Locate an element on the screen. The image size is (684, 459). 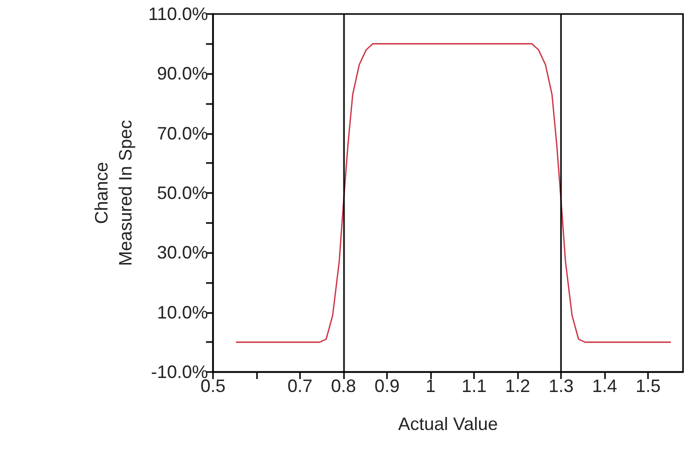
x-tick-label: 1.4 is located at coordinates (605, 386).